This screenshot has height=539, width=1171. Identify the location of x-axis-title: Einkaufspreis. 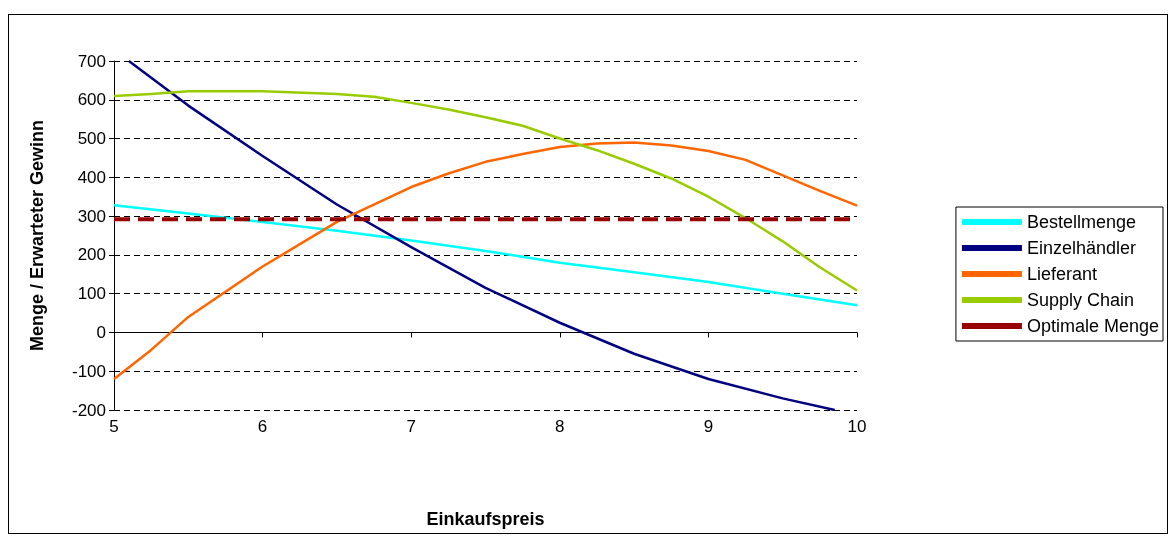
(485, 519).